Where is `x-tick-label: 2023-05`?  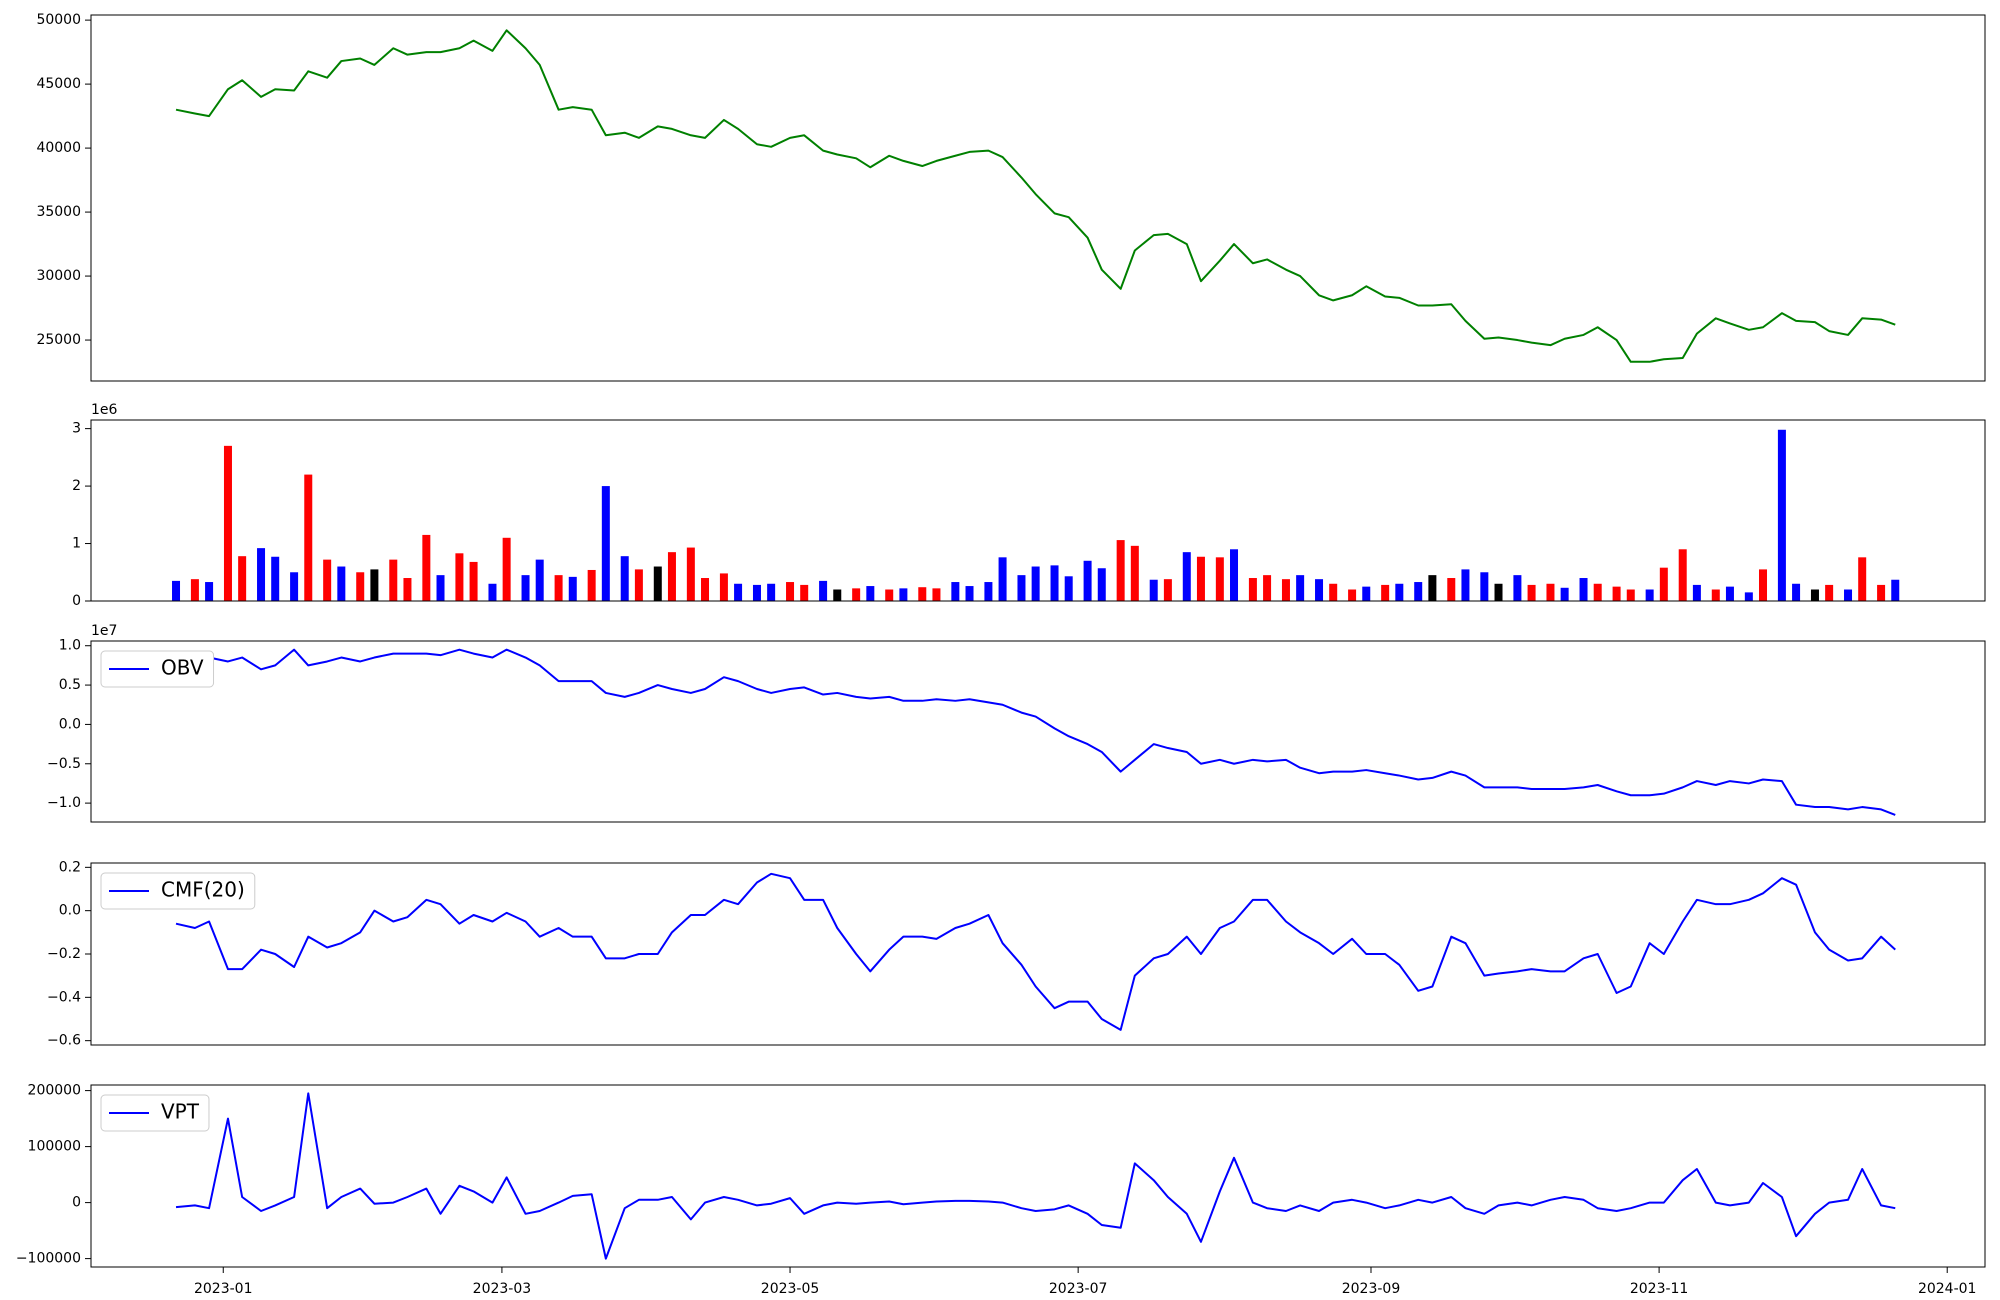 x-tick-label: 2023-05 is located at coordinates (790, 1289).